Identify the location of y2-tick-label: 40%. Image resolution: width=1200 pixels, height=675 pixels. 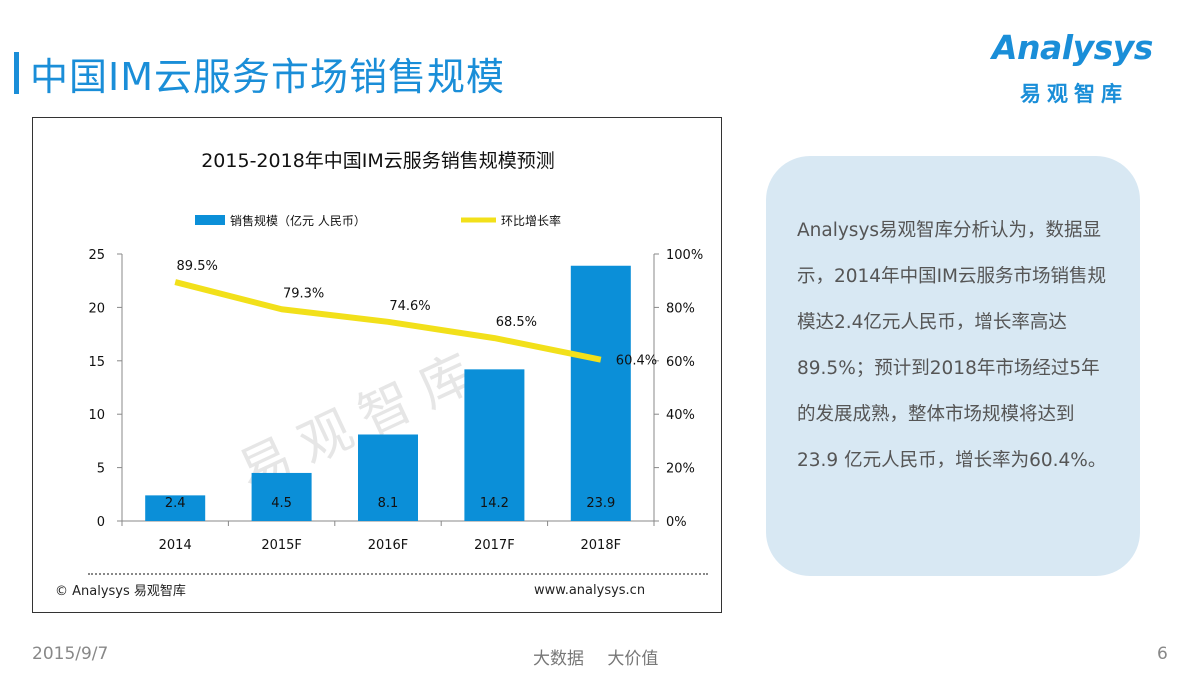
(680, 415).